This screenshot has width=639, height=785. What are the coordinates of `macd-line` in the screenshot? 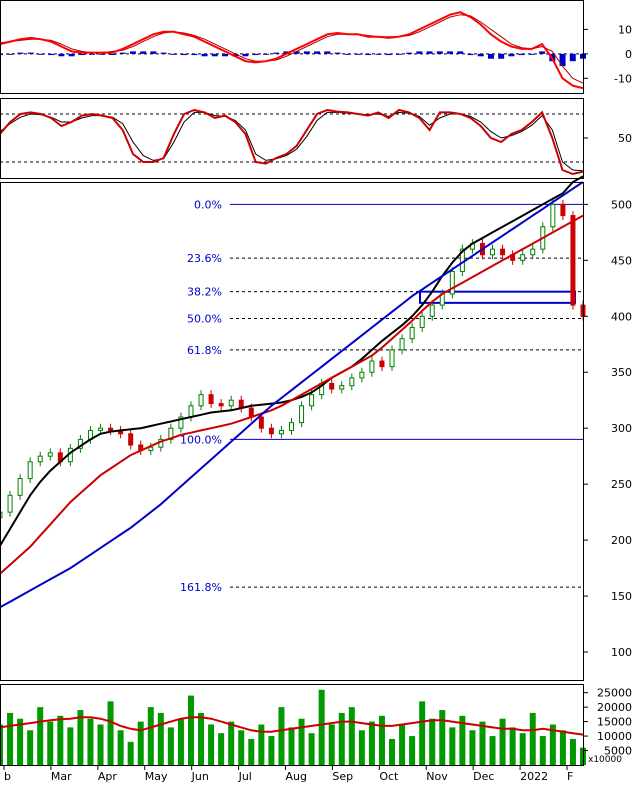 It's located at (292, 50).